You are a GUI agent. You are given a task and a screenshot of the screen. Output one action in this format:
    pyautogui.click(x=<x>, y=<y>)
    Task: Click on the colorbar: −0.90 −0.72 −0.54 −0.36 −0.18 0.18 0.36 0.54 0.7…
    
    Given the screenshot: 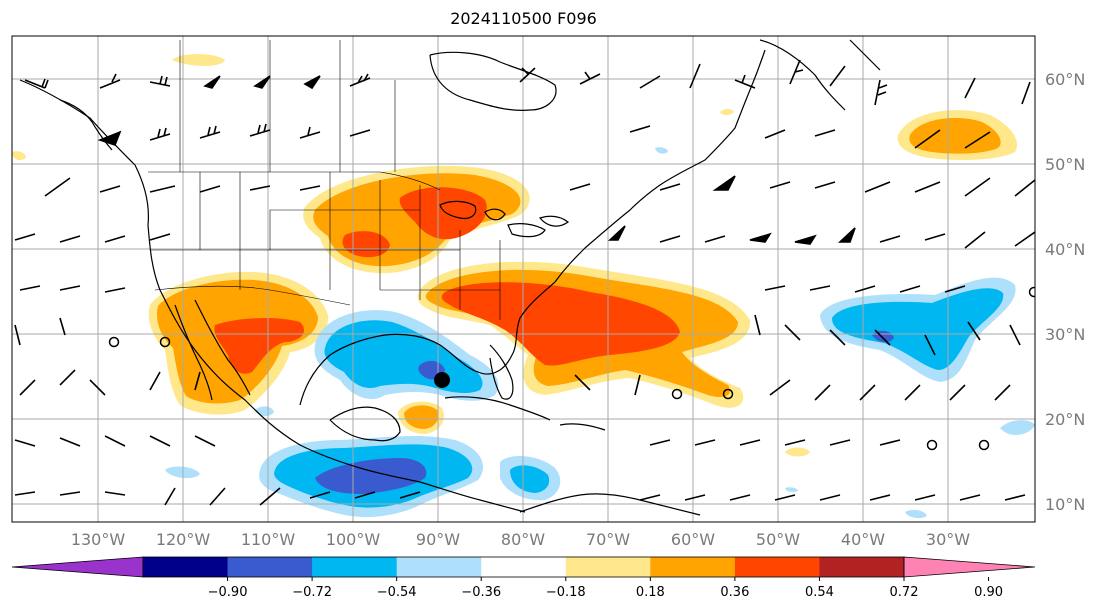 What is the action you would take?
    pyautogui.click(x=523, y=578)
    